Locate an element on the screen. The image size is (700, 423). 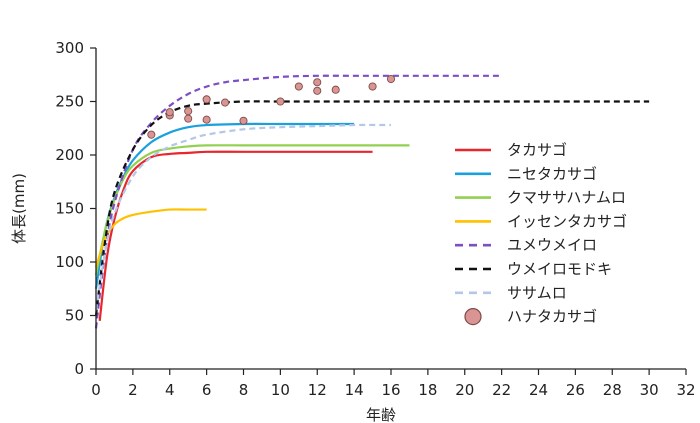
x-tick-label: 6 is located at coordinates (207, 390).